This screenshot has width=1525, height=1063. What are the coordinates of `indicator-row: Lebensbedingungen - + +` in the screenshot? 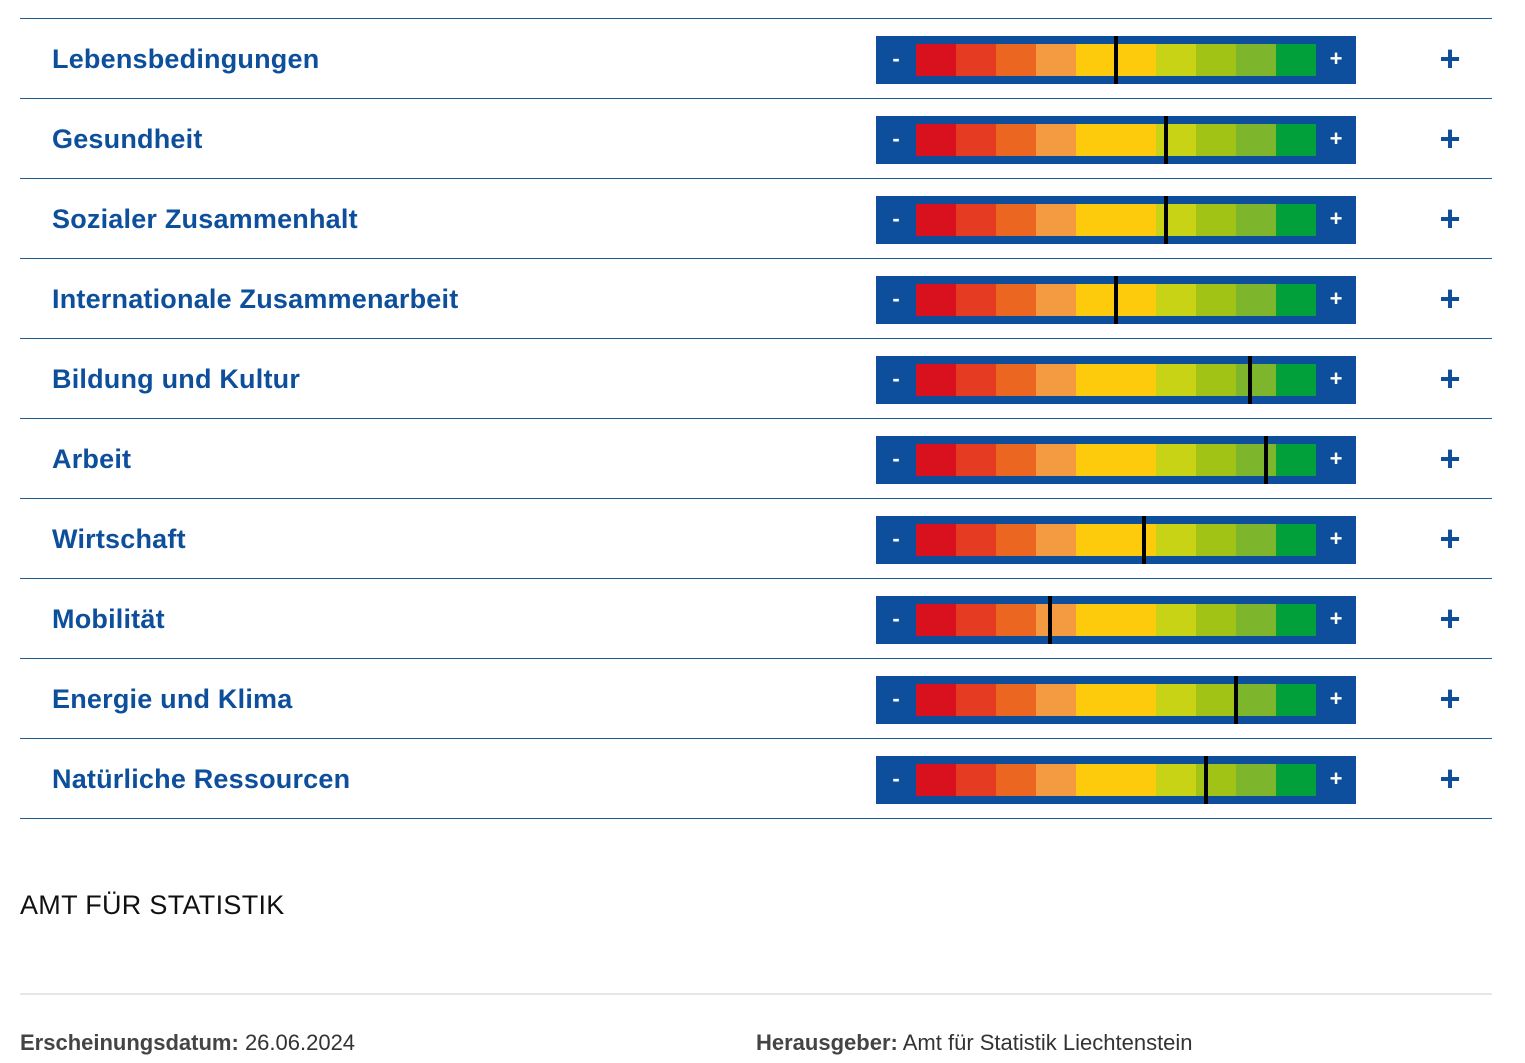 It's located at (756, 59).